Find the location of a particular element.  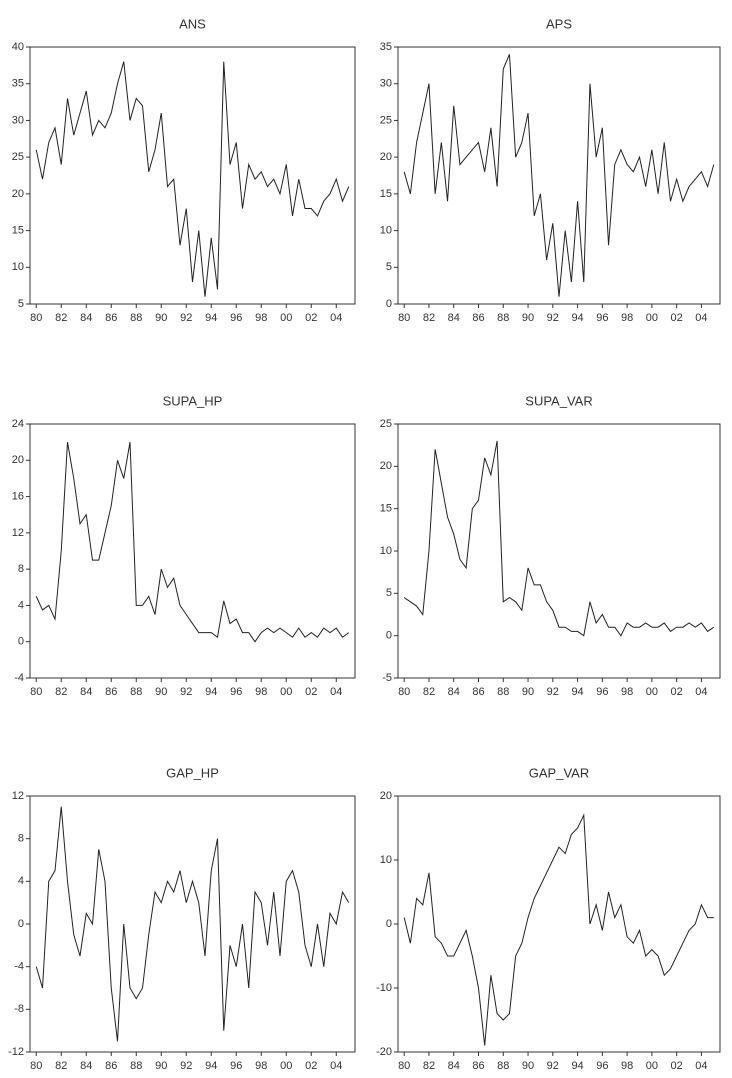

chart-title: GAP_VAR is located at coordinates (559, 772).